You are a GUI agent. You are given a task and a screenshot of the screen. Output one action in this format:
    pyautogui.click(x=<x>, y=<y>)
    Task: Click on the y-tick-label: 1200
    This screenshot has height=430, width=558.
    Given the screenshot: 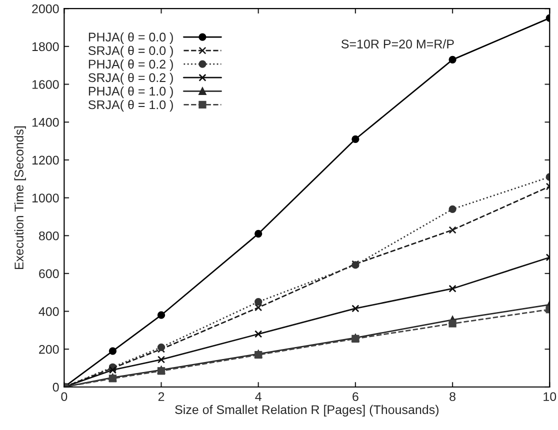 What is the action you would take?
    pyautogui.click(x=45, y=160)
    